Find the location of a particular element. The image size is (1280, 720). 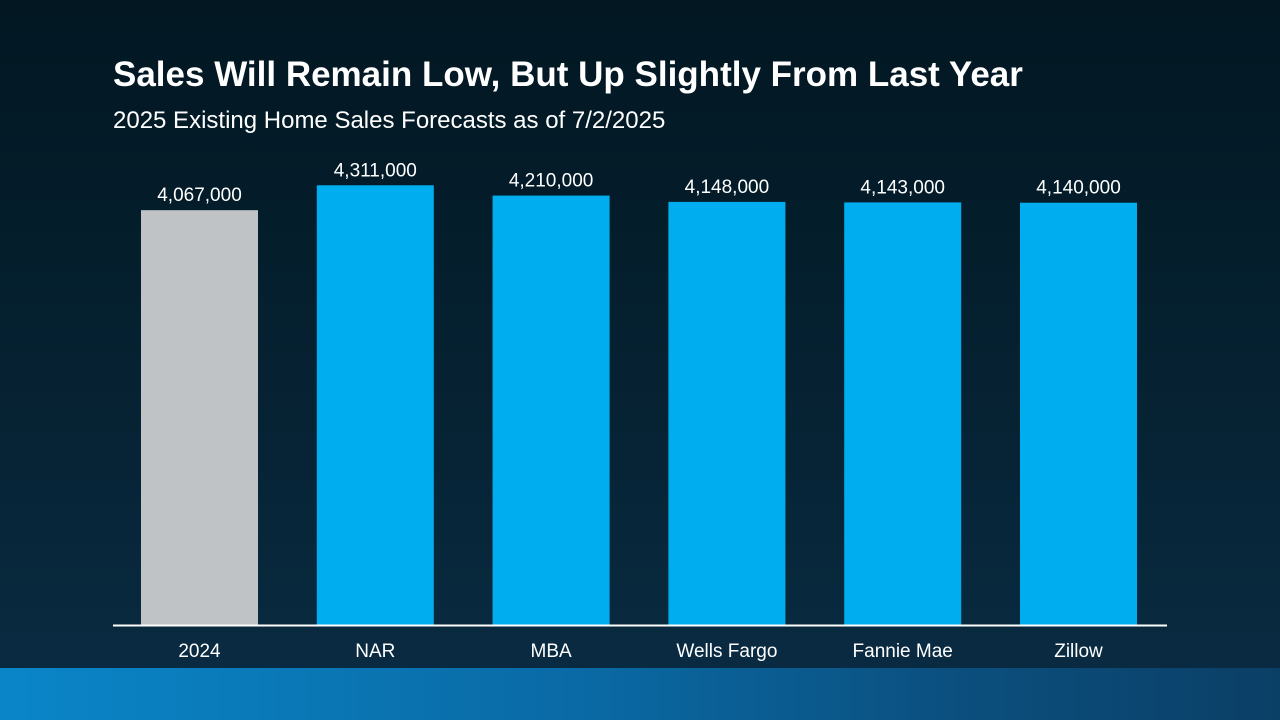

bar-2024 is located at coordinates (199, 417).